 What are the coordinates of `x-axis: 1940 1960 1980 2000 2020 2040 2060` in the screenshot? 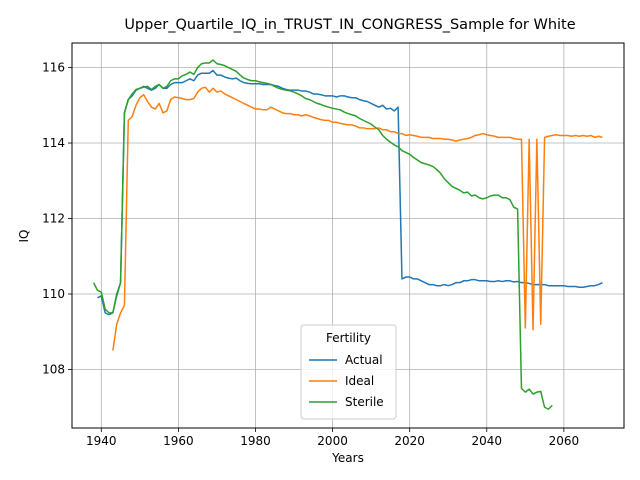 It's located at (332, 438).